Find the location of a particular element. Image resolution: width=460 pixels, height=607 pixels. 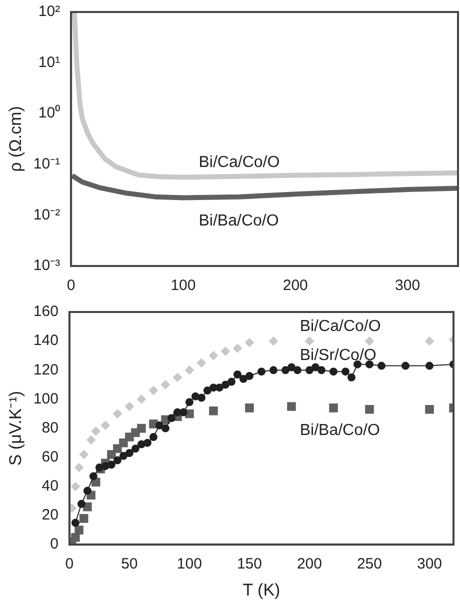

y-tick-label: 120 is located at coordinates (45, 369).